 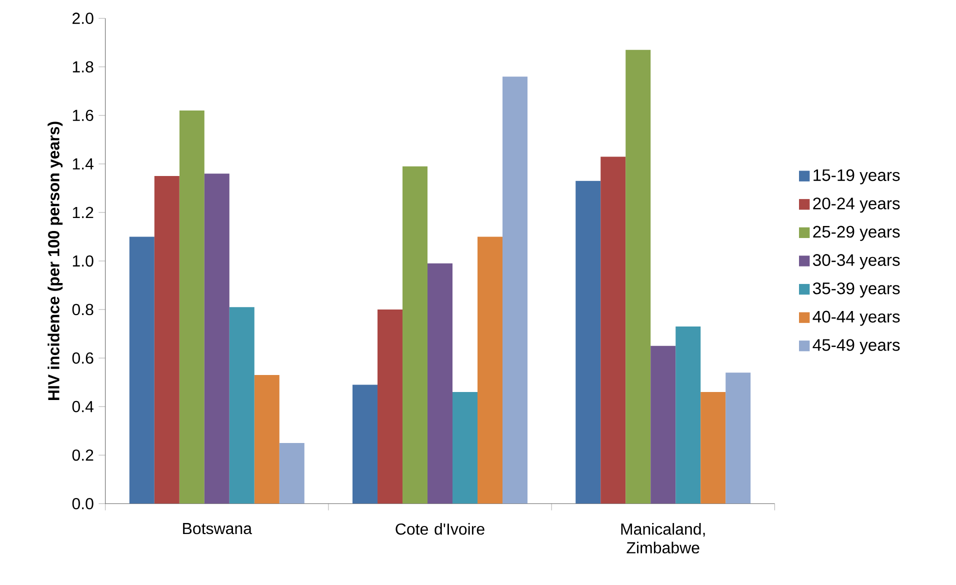 What do you see at coordinates (83, 116) in the screenshot?
I see `y-tick-label: 1.6` at bounding box center [83, 116].